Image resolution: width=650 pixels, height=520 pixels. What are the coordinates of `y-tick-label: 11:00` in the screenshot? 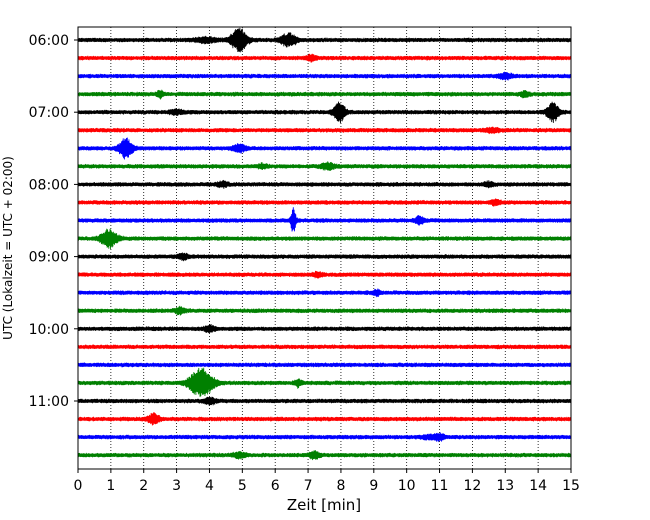 It's located at (49, 402).